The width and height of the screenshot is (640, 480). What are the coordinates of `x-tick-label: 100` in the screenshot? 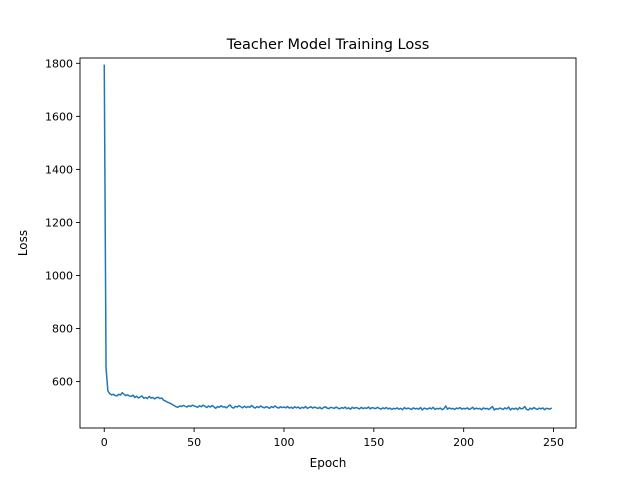 It's located at (283, 442).